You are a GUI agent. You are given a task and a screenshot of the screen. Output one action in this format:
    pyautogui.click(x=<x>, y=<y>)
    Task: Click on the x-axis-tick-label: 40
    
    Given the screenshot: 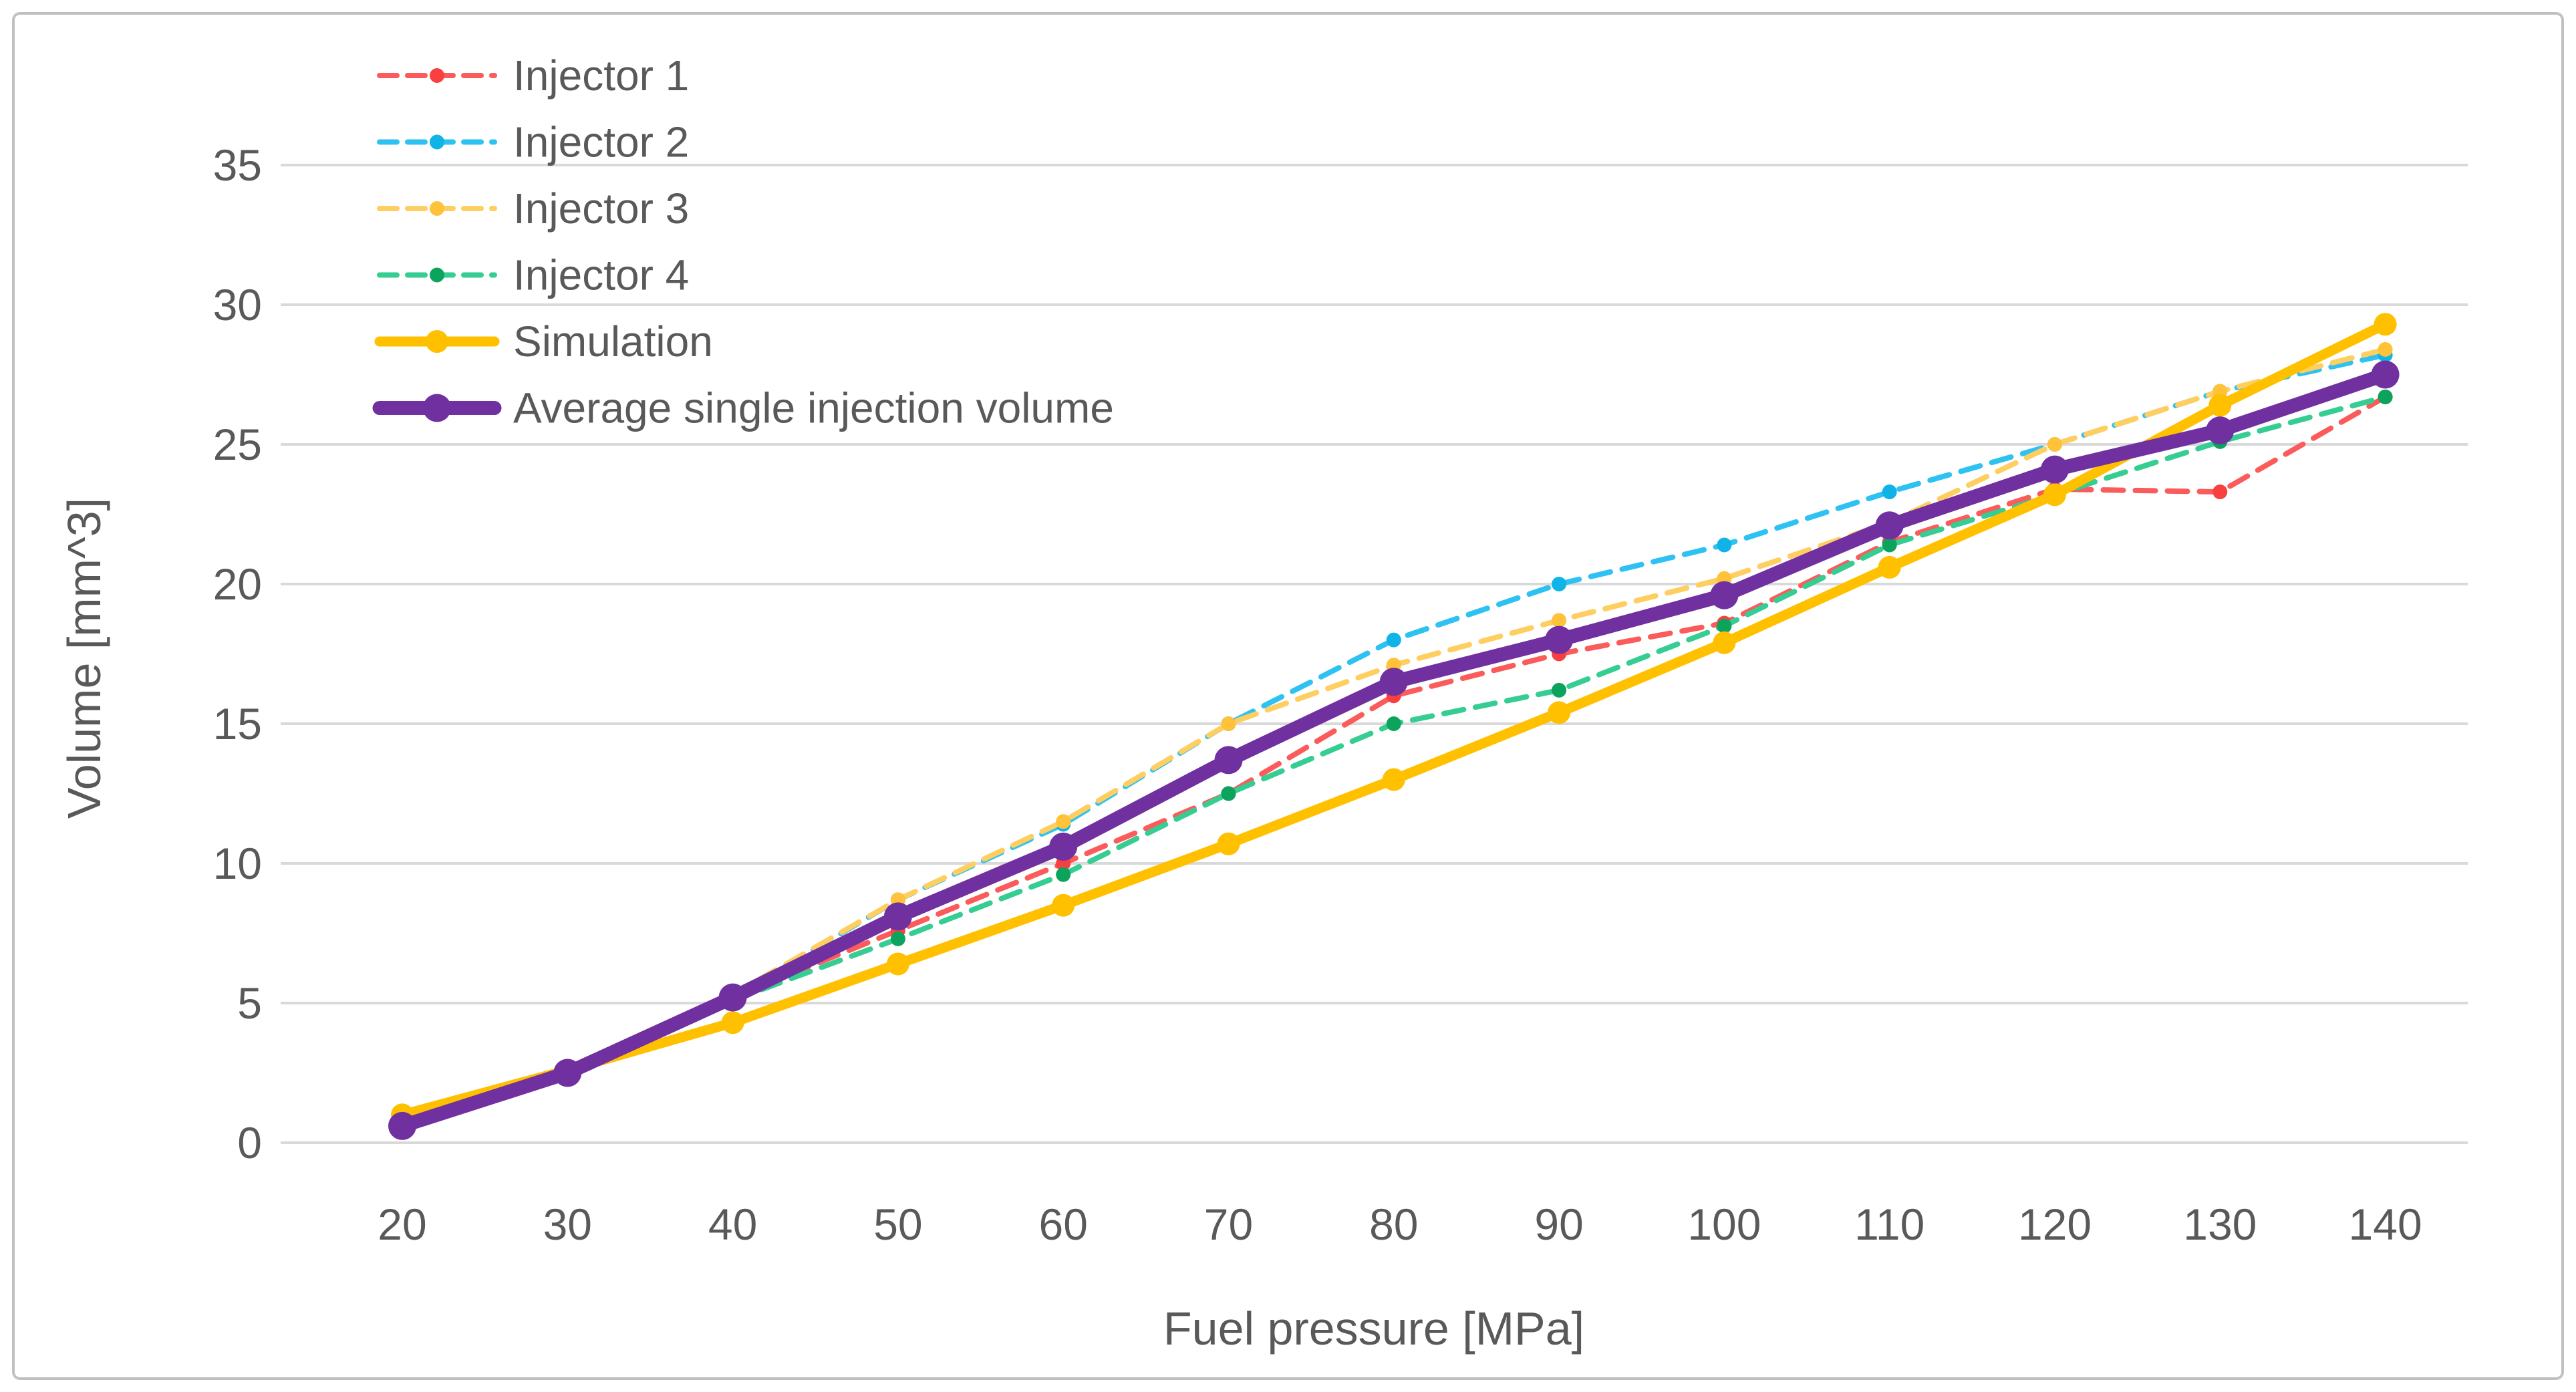 What is the action you would take?
    pyautogui.click(x=732, y=1224)
    